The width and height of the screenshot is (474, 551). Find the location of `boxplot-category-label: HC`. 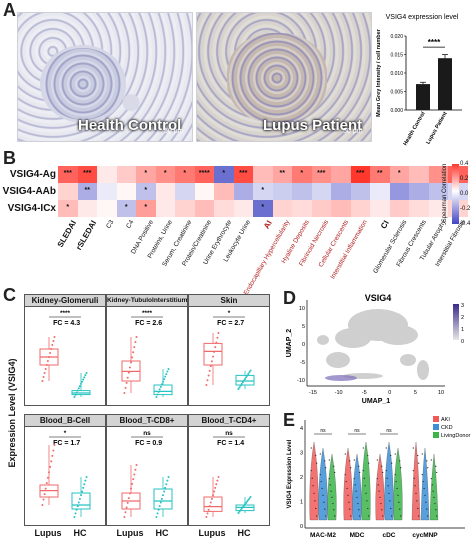

boxplot-category-label: HC is located at coordinates (244, 533).